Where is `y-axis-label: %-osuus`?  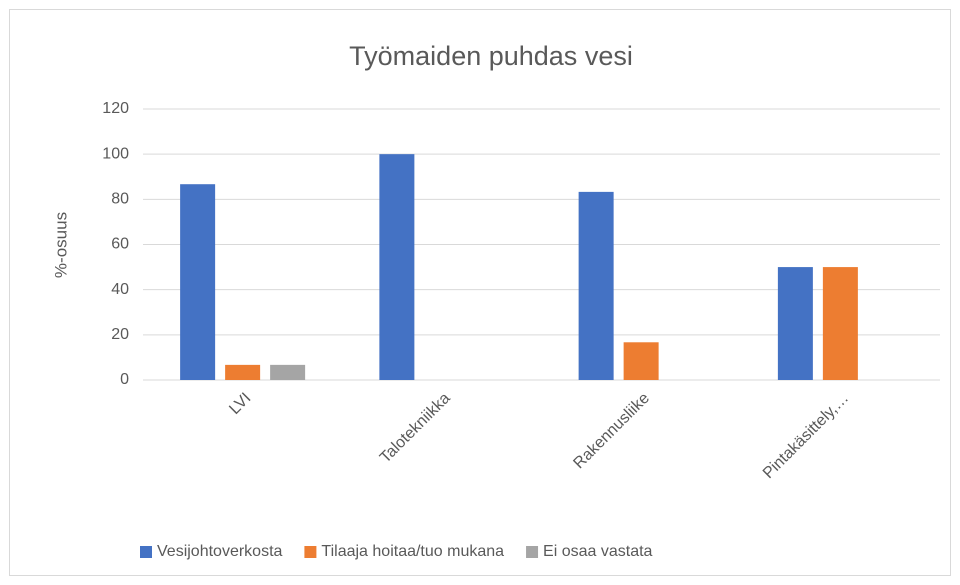 y-axis-label: %-osuus is located at coordinates (60, 245).